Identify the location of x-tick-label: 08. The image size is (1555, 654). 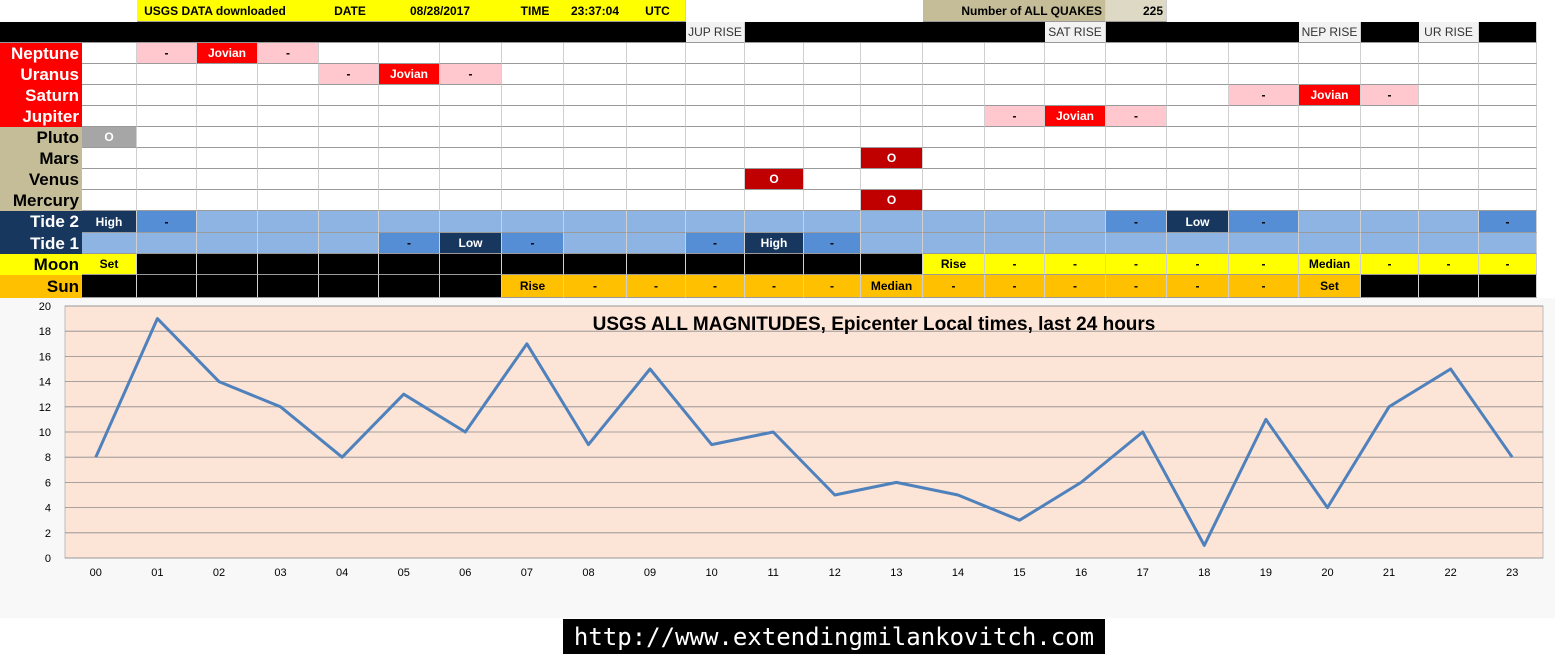
(588, 573).